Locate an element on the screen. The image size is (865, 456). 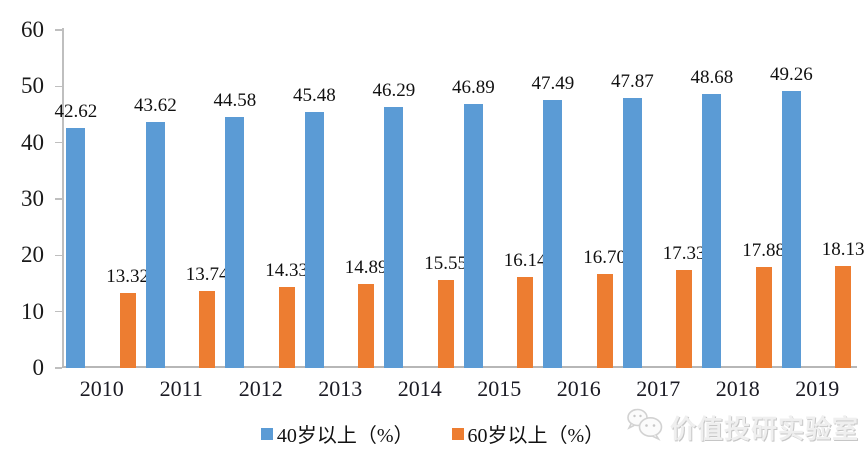
bar-group-2016: 47.49 16.70 is located at coordinates (579, 199).